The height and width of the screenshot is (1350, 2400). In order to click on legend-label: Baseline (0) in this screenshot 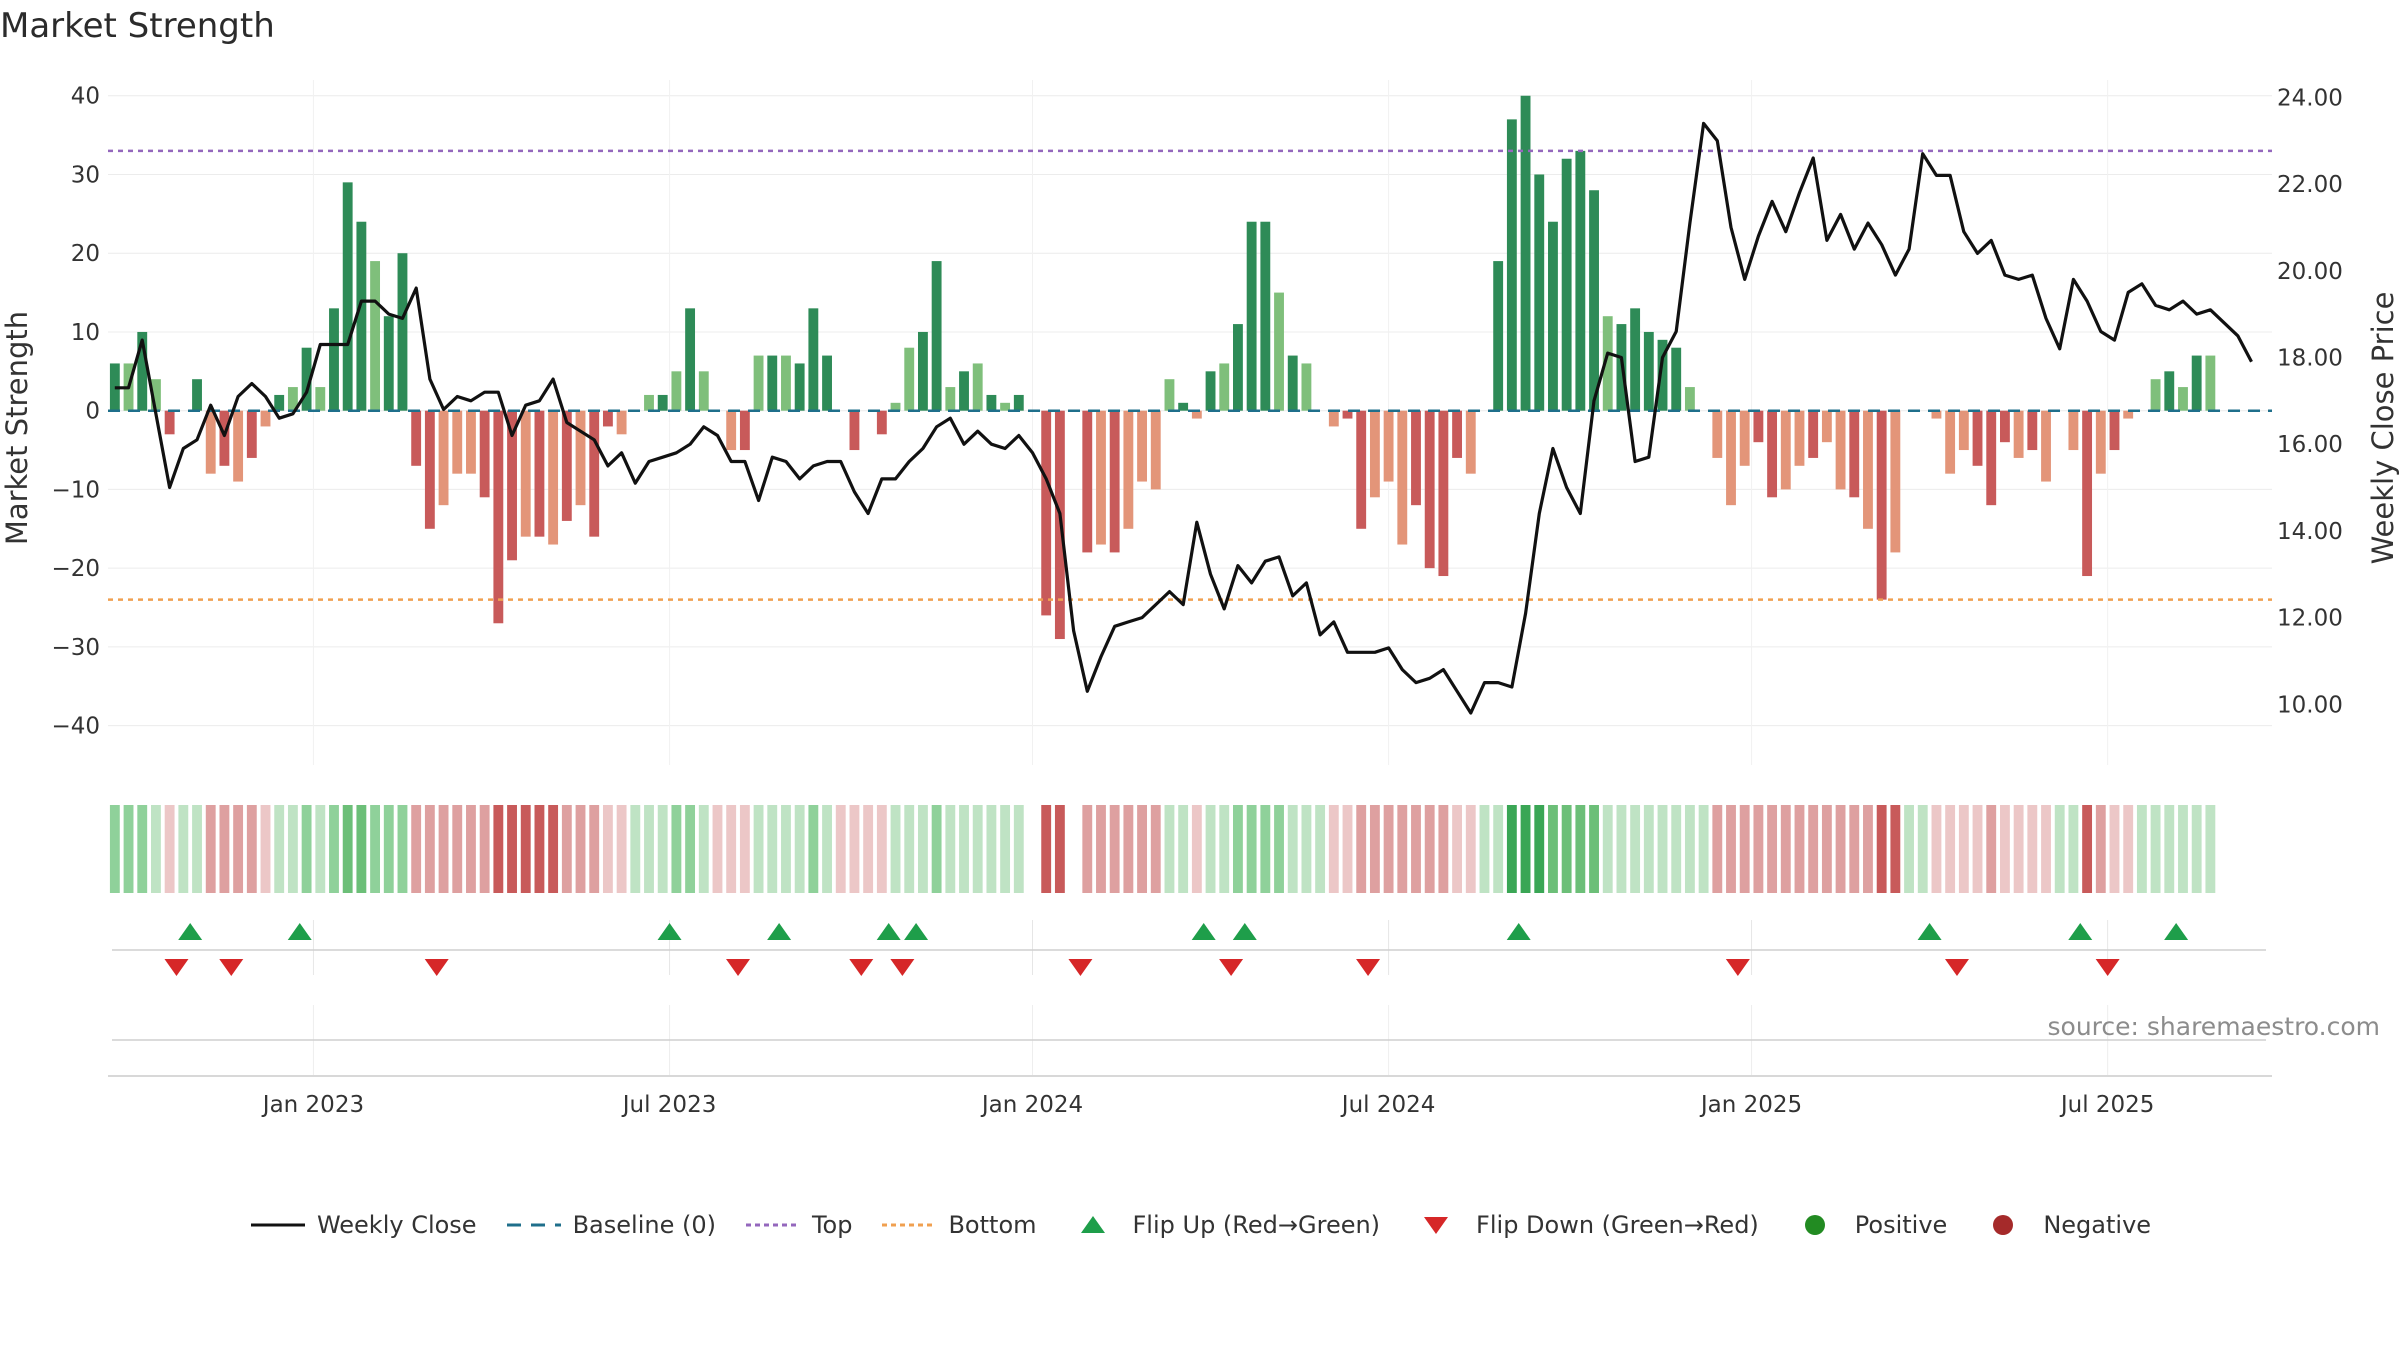, I will do `click(644, 1225)`.